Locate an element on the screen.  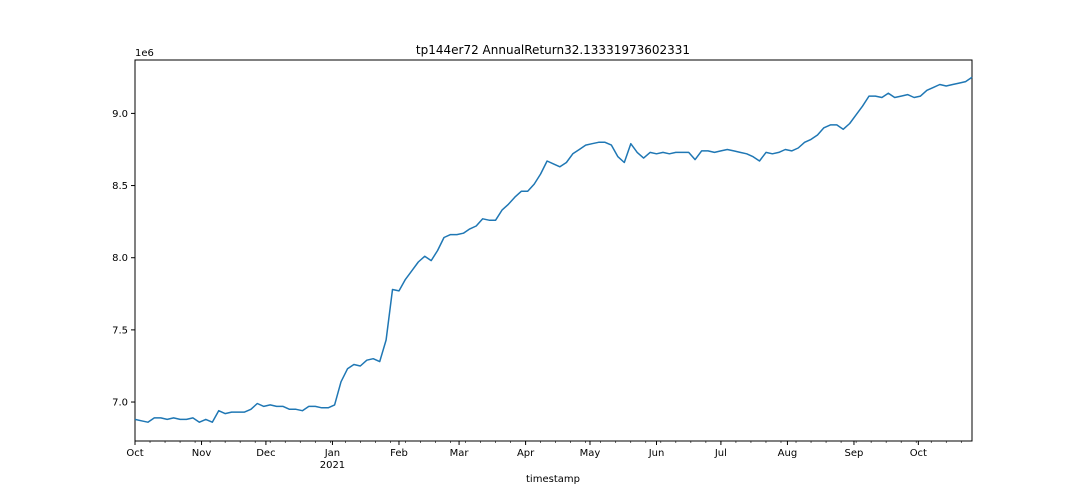
x-axis-label: timestamp is located at coordinates (553, 479).